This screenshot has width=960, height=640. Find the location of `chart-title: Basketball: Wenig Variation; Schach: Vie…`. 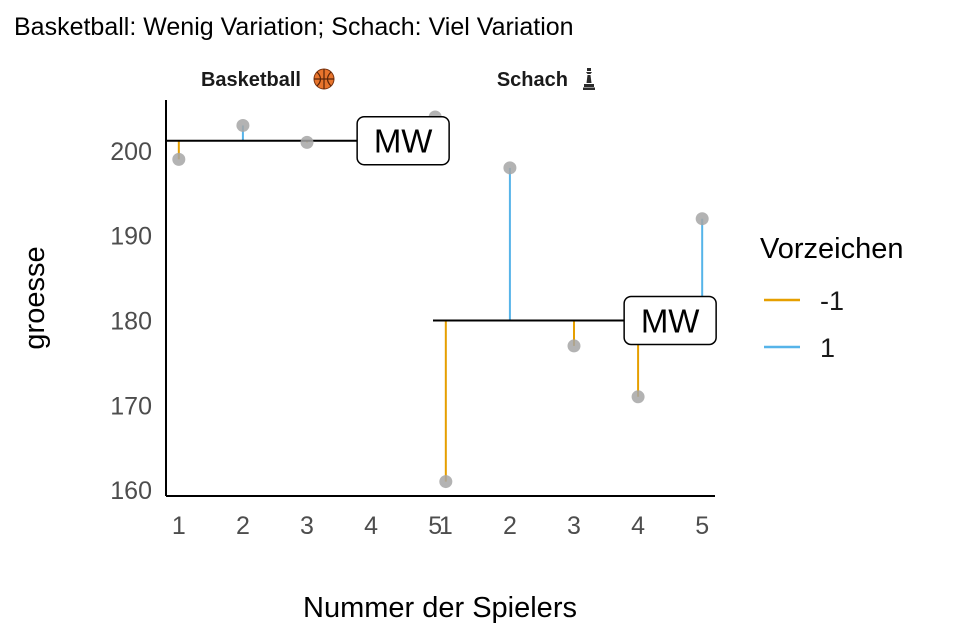

chart-title: Basketball: Wenig Variation; Schach: Vie… is located at coordinates (294, 27).